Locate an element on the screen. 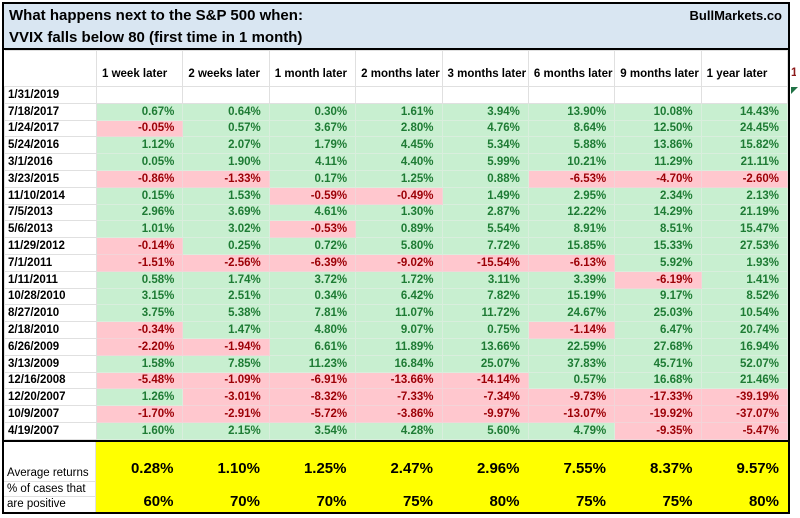 This screenshot has width=800, height=518. return-cell: 45.71% is located at coordinates (658, 363).